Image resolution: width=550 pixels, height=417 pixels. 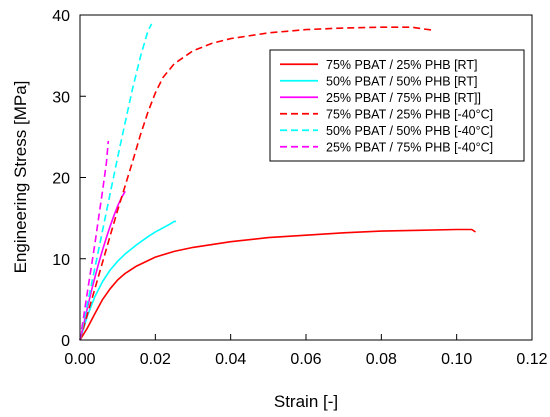 What do you see at coordinates (20, 177) in the screenshot?
I see `y-axis-title: Engineering Stress [MPa]` at bounding box center [20, 177].